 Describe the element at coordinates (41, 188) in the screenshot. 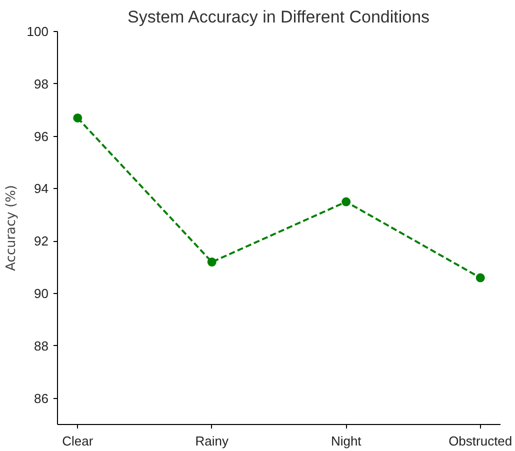

I see `y-tick-label: 94` at that location.